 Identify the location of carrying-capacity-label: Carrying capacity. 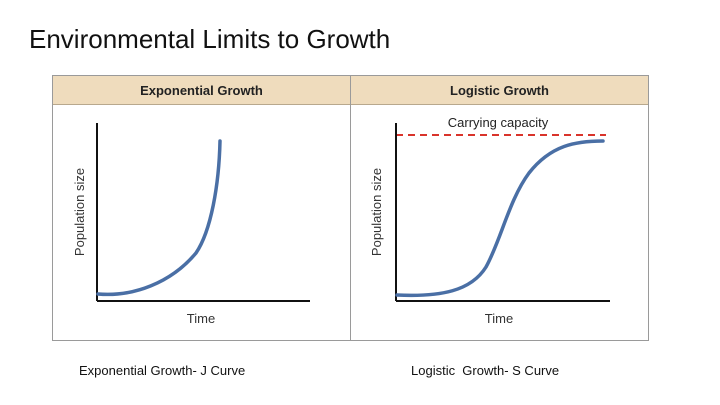
(498, 122).